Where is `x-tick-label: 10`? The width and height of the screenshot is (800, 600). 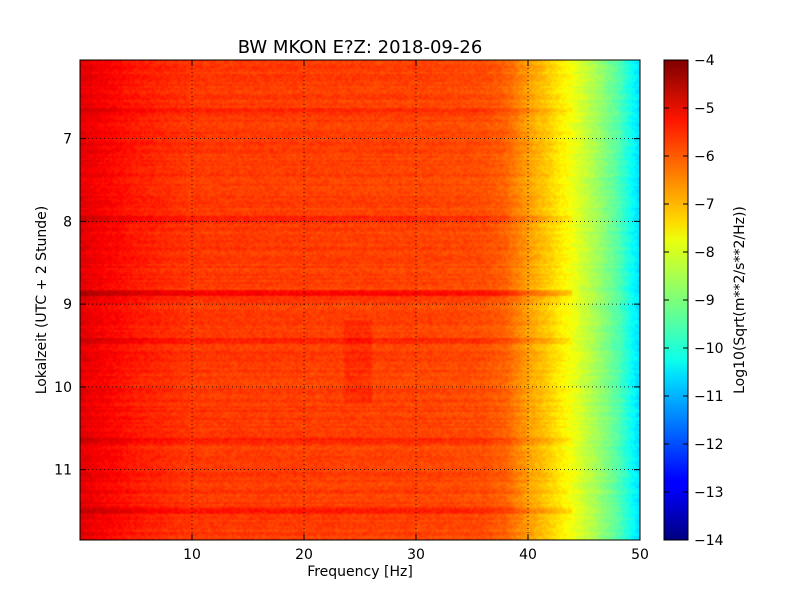 x-tick-label: 10 is located at coordinates (192, 555).